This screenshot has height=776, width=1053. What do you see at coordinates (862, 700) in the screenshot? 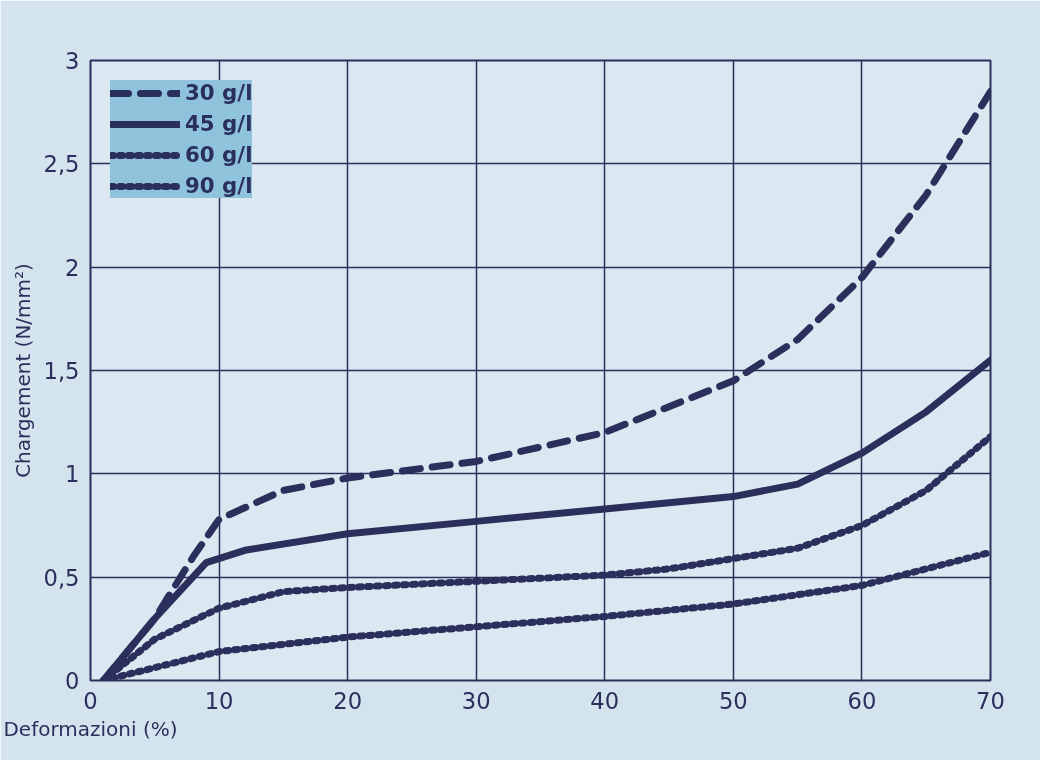
I see `x-tick-label: 60` at bounding box center [862, 700].